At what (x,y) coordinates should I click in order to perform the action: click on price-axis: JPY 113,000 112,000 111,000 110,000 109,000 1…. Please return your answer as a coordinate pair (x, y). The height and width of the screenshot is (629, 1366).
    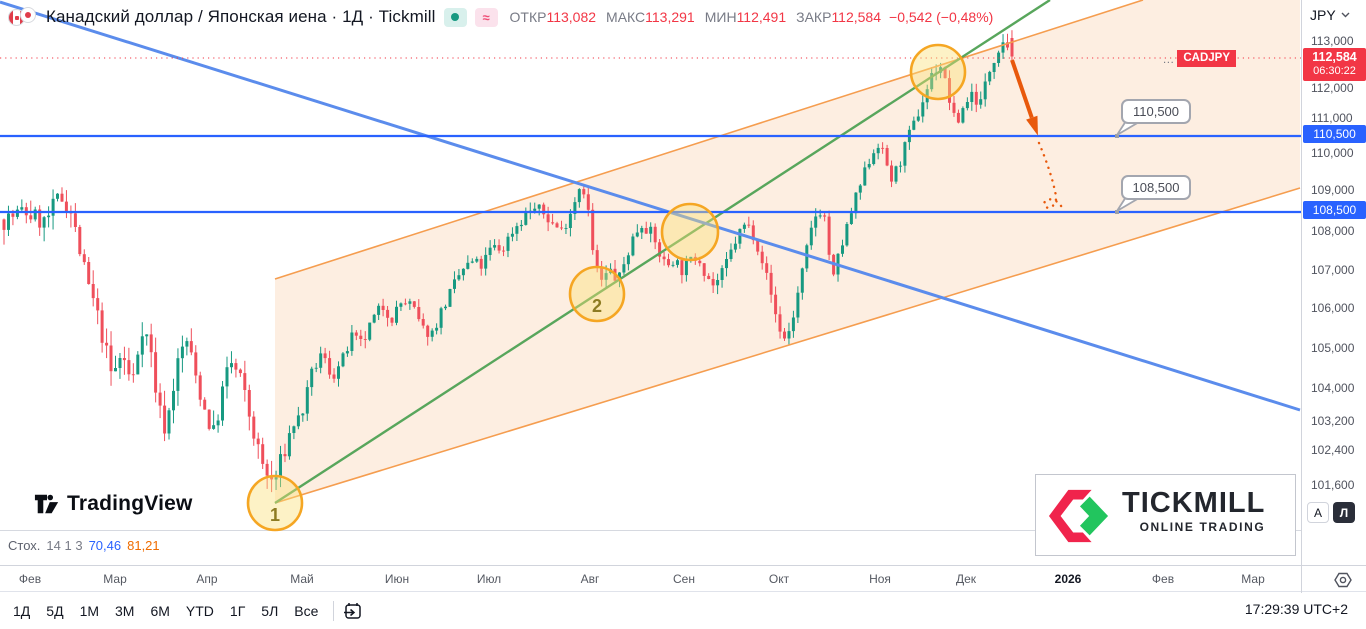
    Looking at the image, I should click on (1333, 282).